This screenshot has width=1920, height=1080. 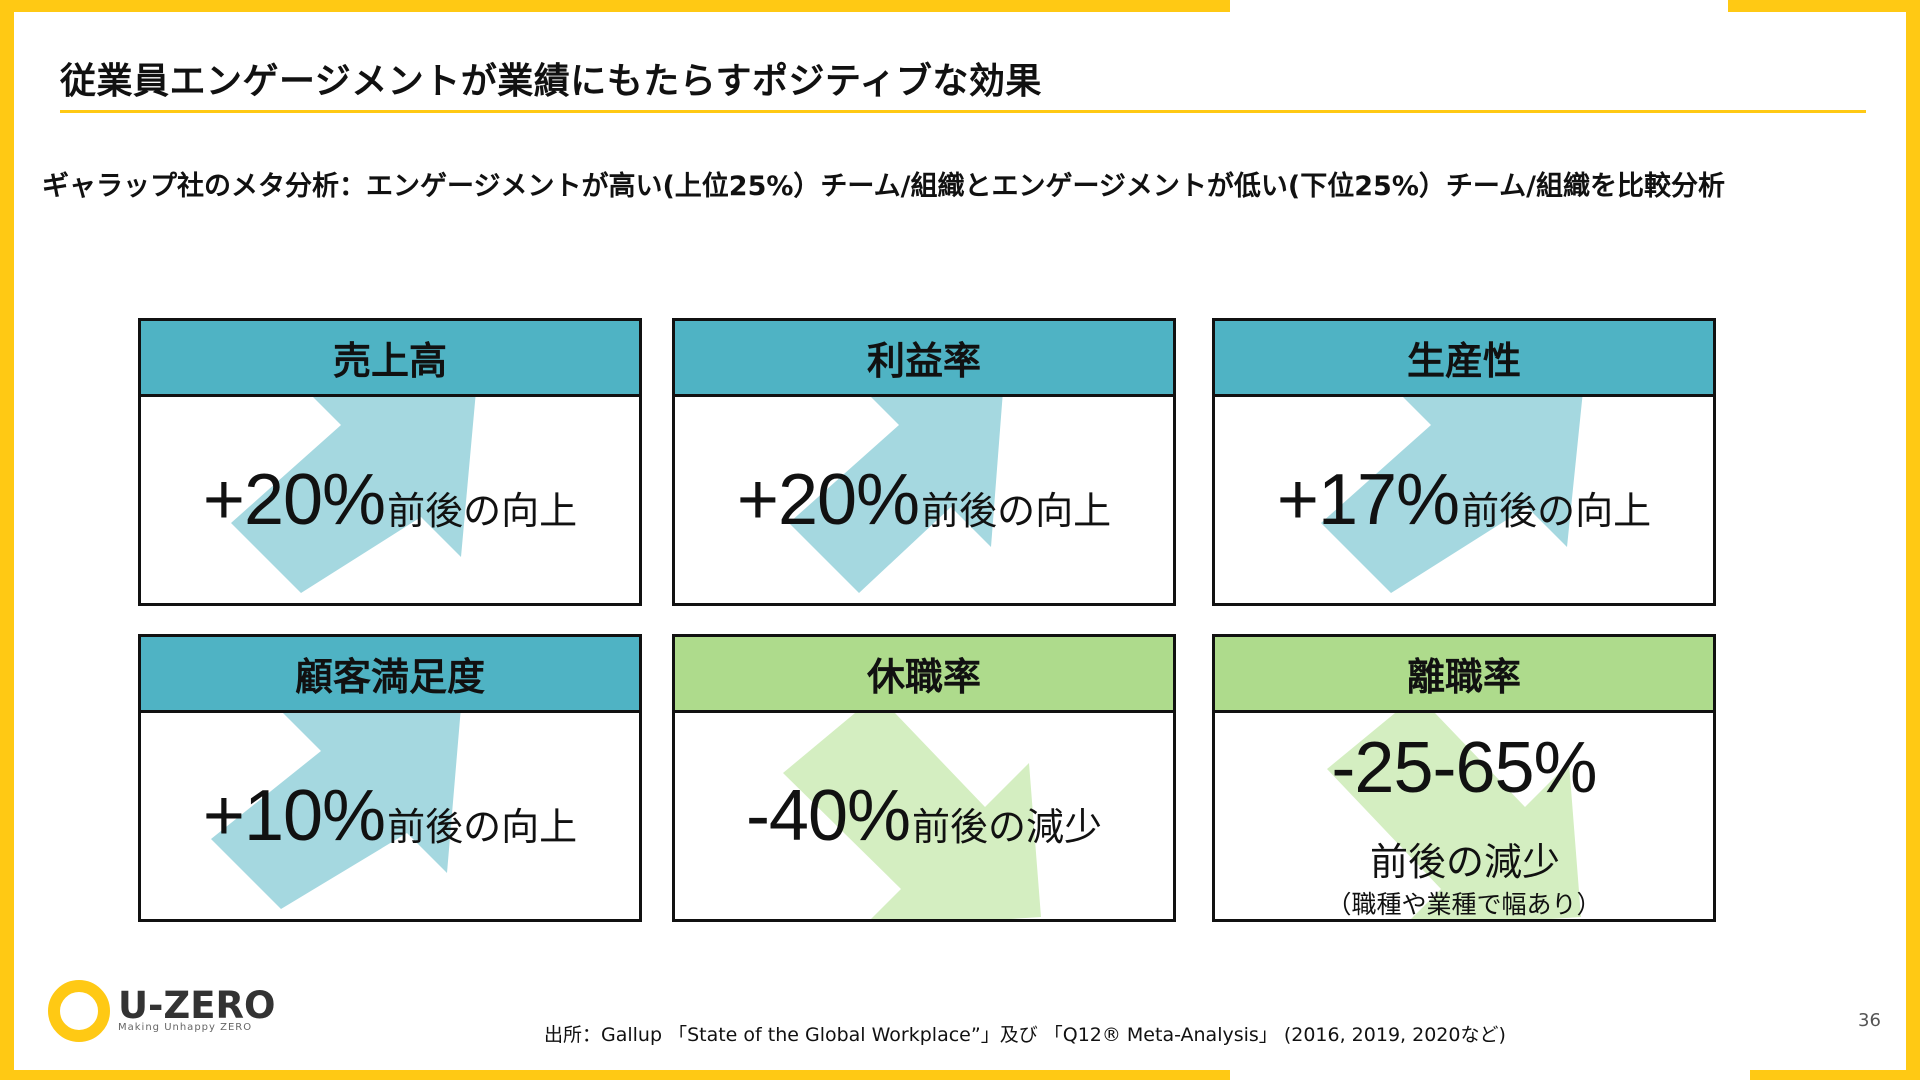 I want to click on u-zero-logo-icon, so click(x=79, y=1011).